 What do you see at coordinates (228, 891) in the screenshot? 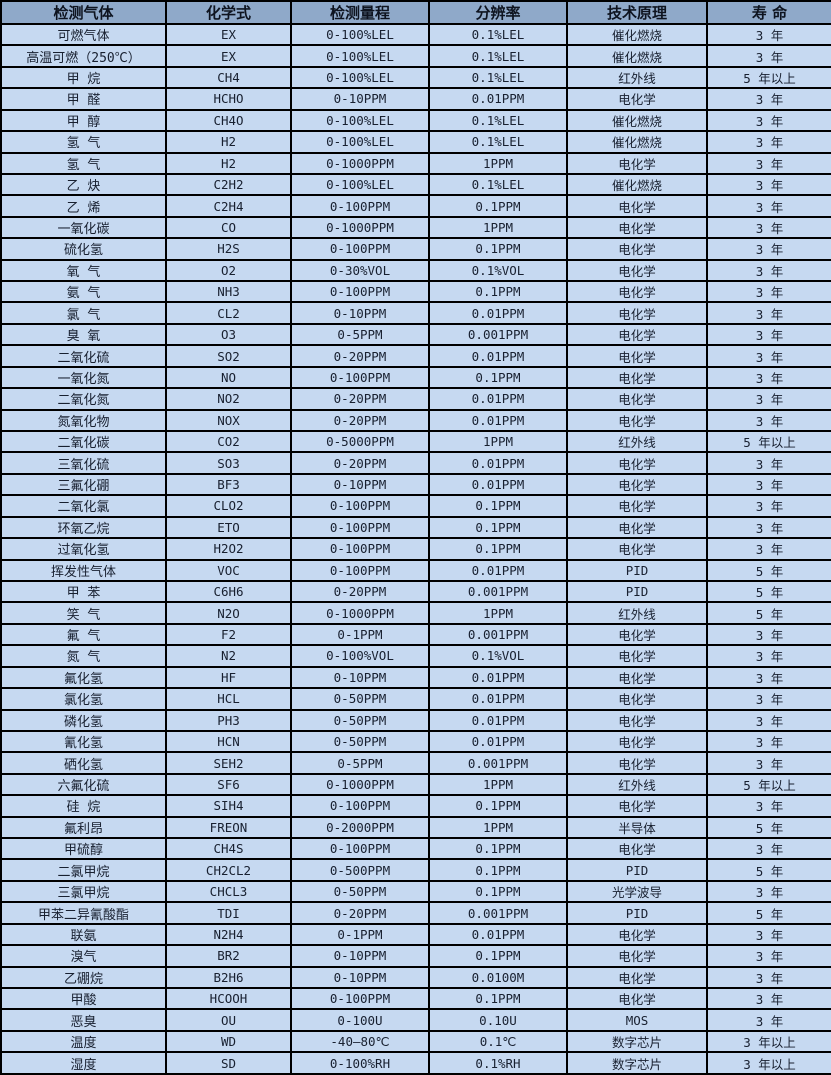
I see `table-cell: CHCL3` at bounding box center [228, 891].